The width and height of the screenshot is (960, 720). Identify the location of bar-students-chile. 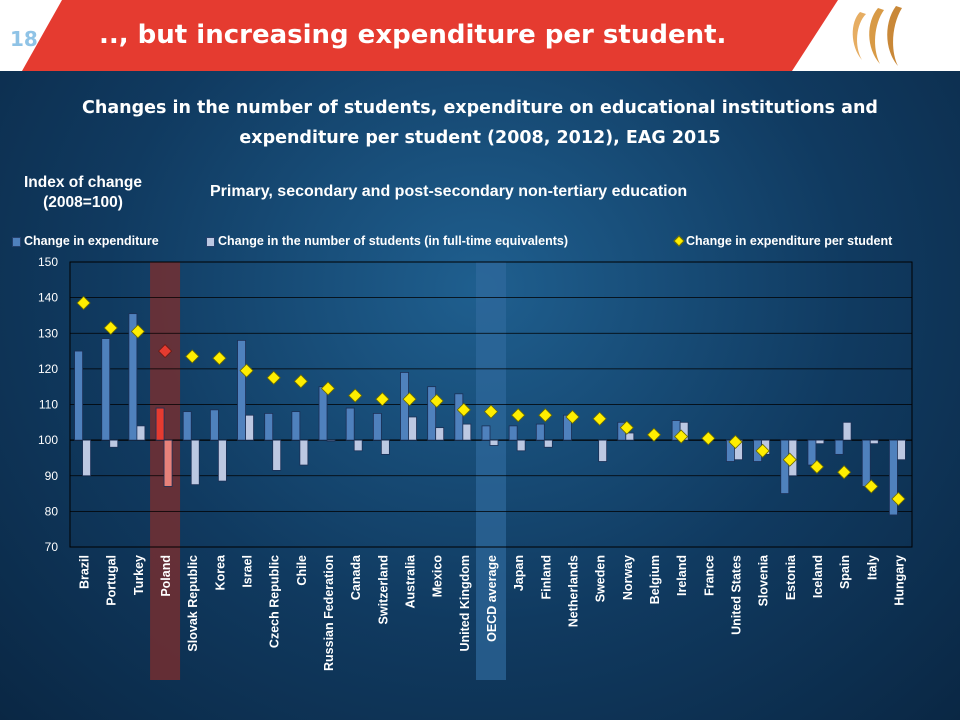
(304, 452).